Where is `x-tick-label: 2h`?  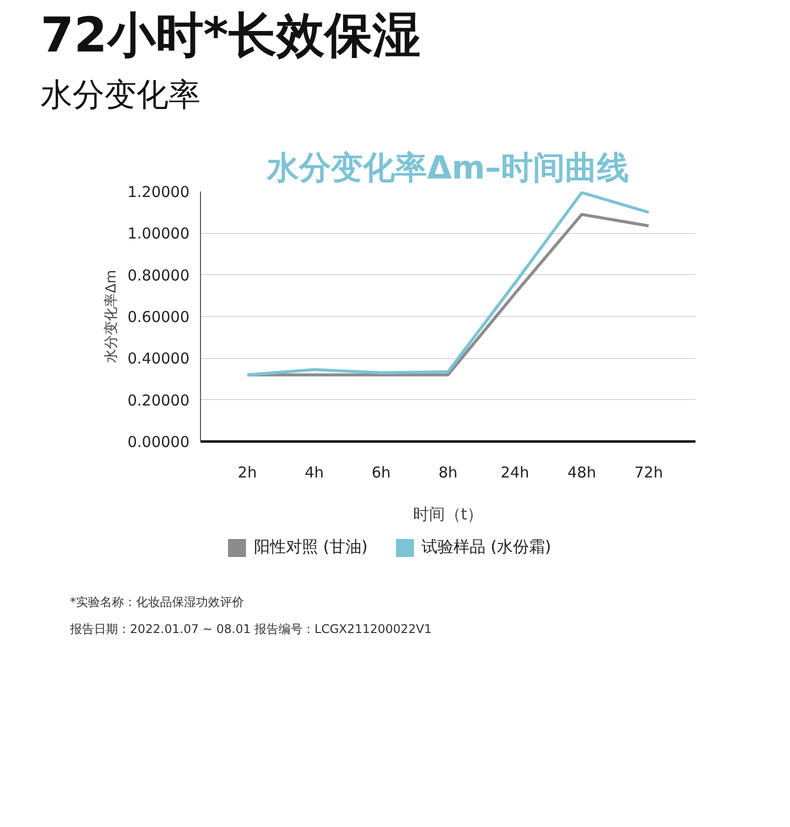
x-tick-label: 2h is located at coordinates (247, 473).